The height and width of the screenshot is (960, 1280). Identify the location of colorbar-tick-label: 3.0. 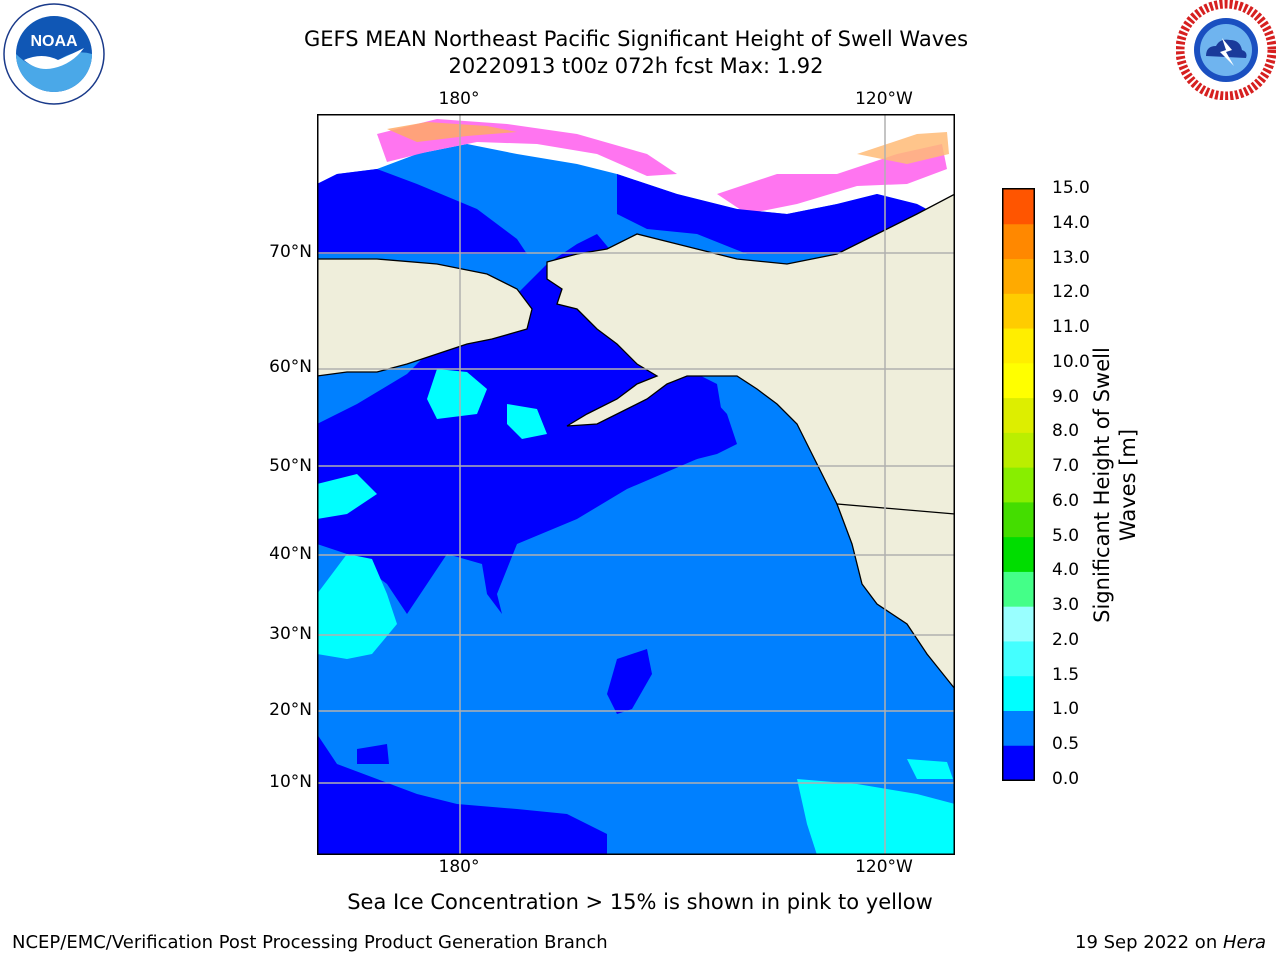
(1066, 605).